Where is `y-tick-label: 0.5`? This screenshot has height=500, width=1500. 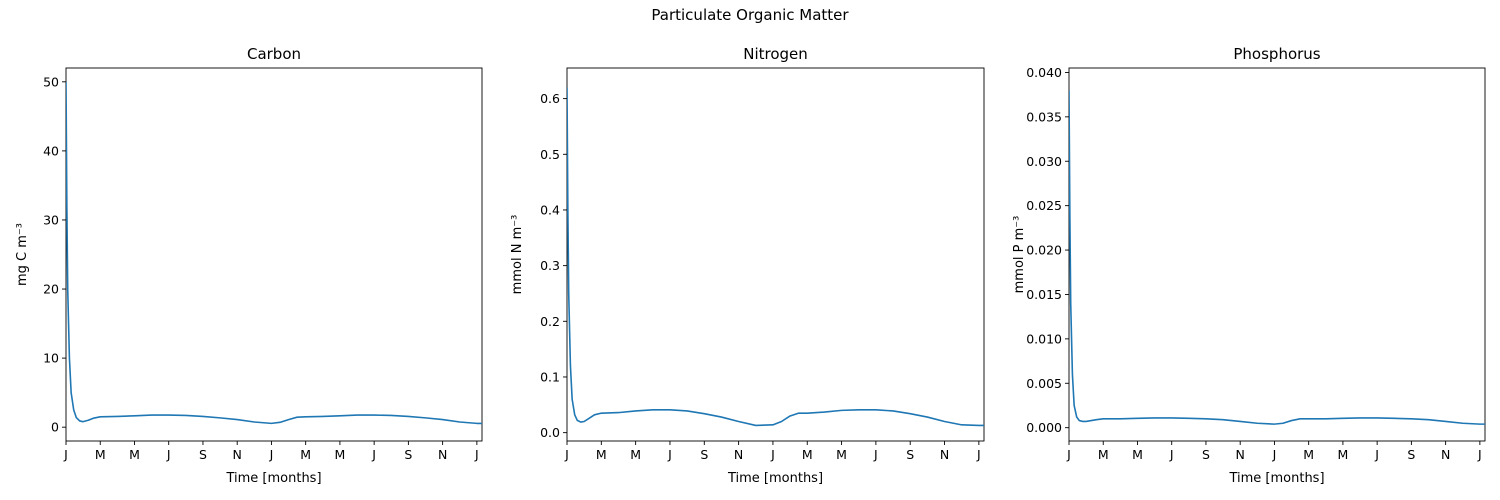 y-tick-label: 0.5 is located at coordinates (550, 154).